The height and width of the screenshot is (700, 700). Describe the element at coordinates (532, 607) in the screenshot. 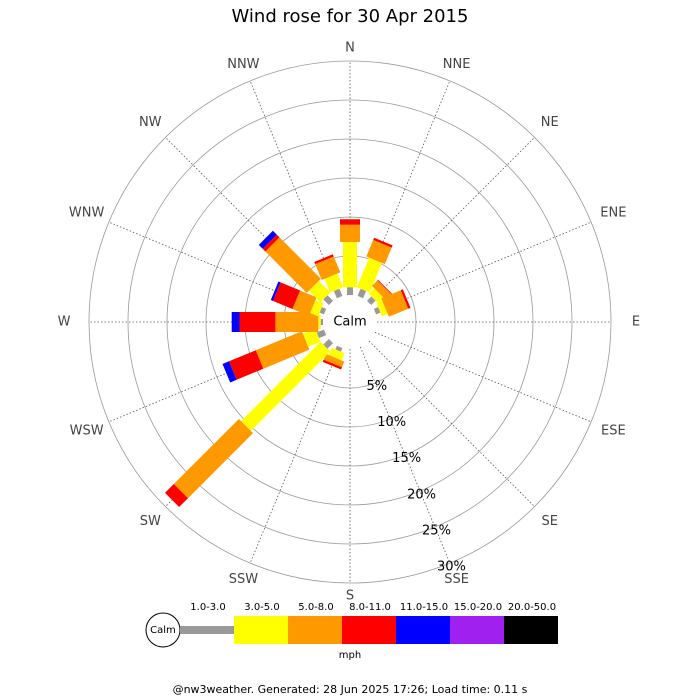

I see `legend-label: 20.0-50.0` at that location.